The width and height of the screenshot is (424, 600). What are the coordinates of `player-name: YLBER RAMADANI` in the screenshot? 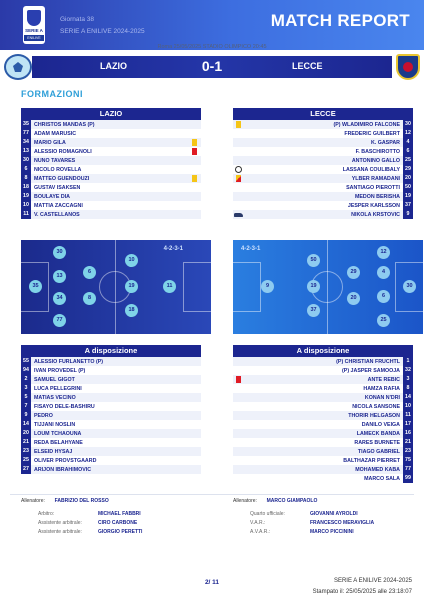 It's located at (375, 178).